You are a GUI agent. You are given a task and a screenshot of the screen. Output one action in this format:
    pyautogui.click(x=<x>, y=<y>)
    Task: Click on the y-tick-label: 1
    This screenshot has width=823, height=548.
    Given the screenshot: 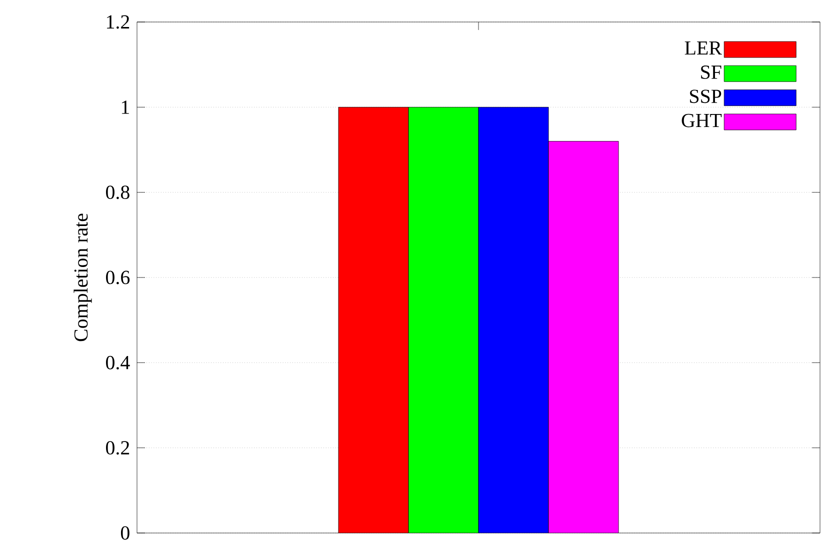 What is the action you would take?
    pyautogui.click(x=125, y=107)
    